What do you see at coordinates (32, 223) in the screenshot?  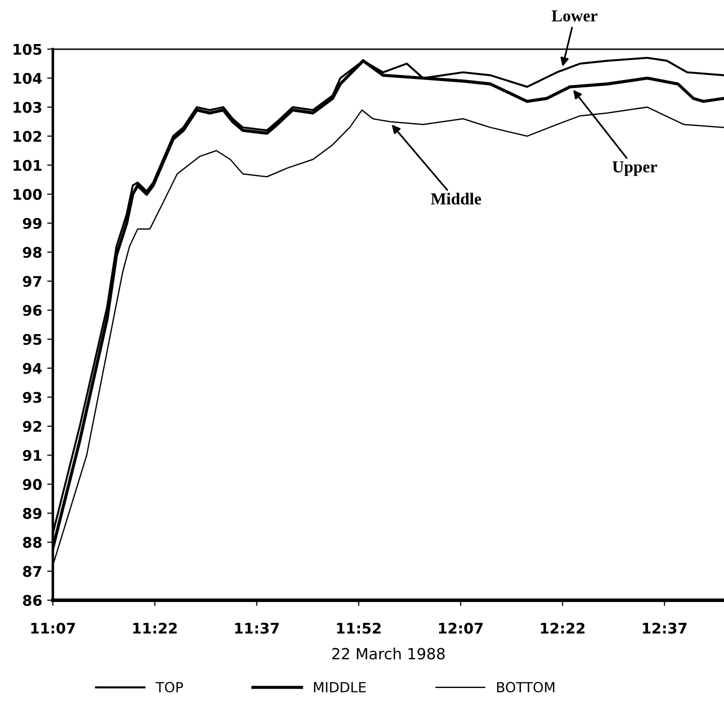 I see `y-tick-label: 99` at bounding box center [32, 223].